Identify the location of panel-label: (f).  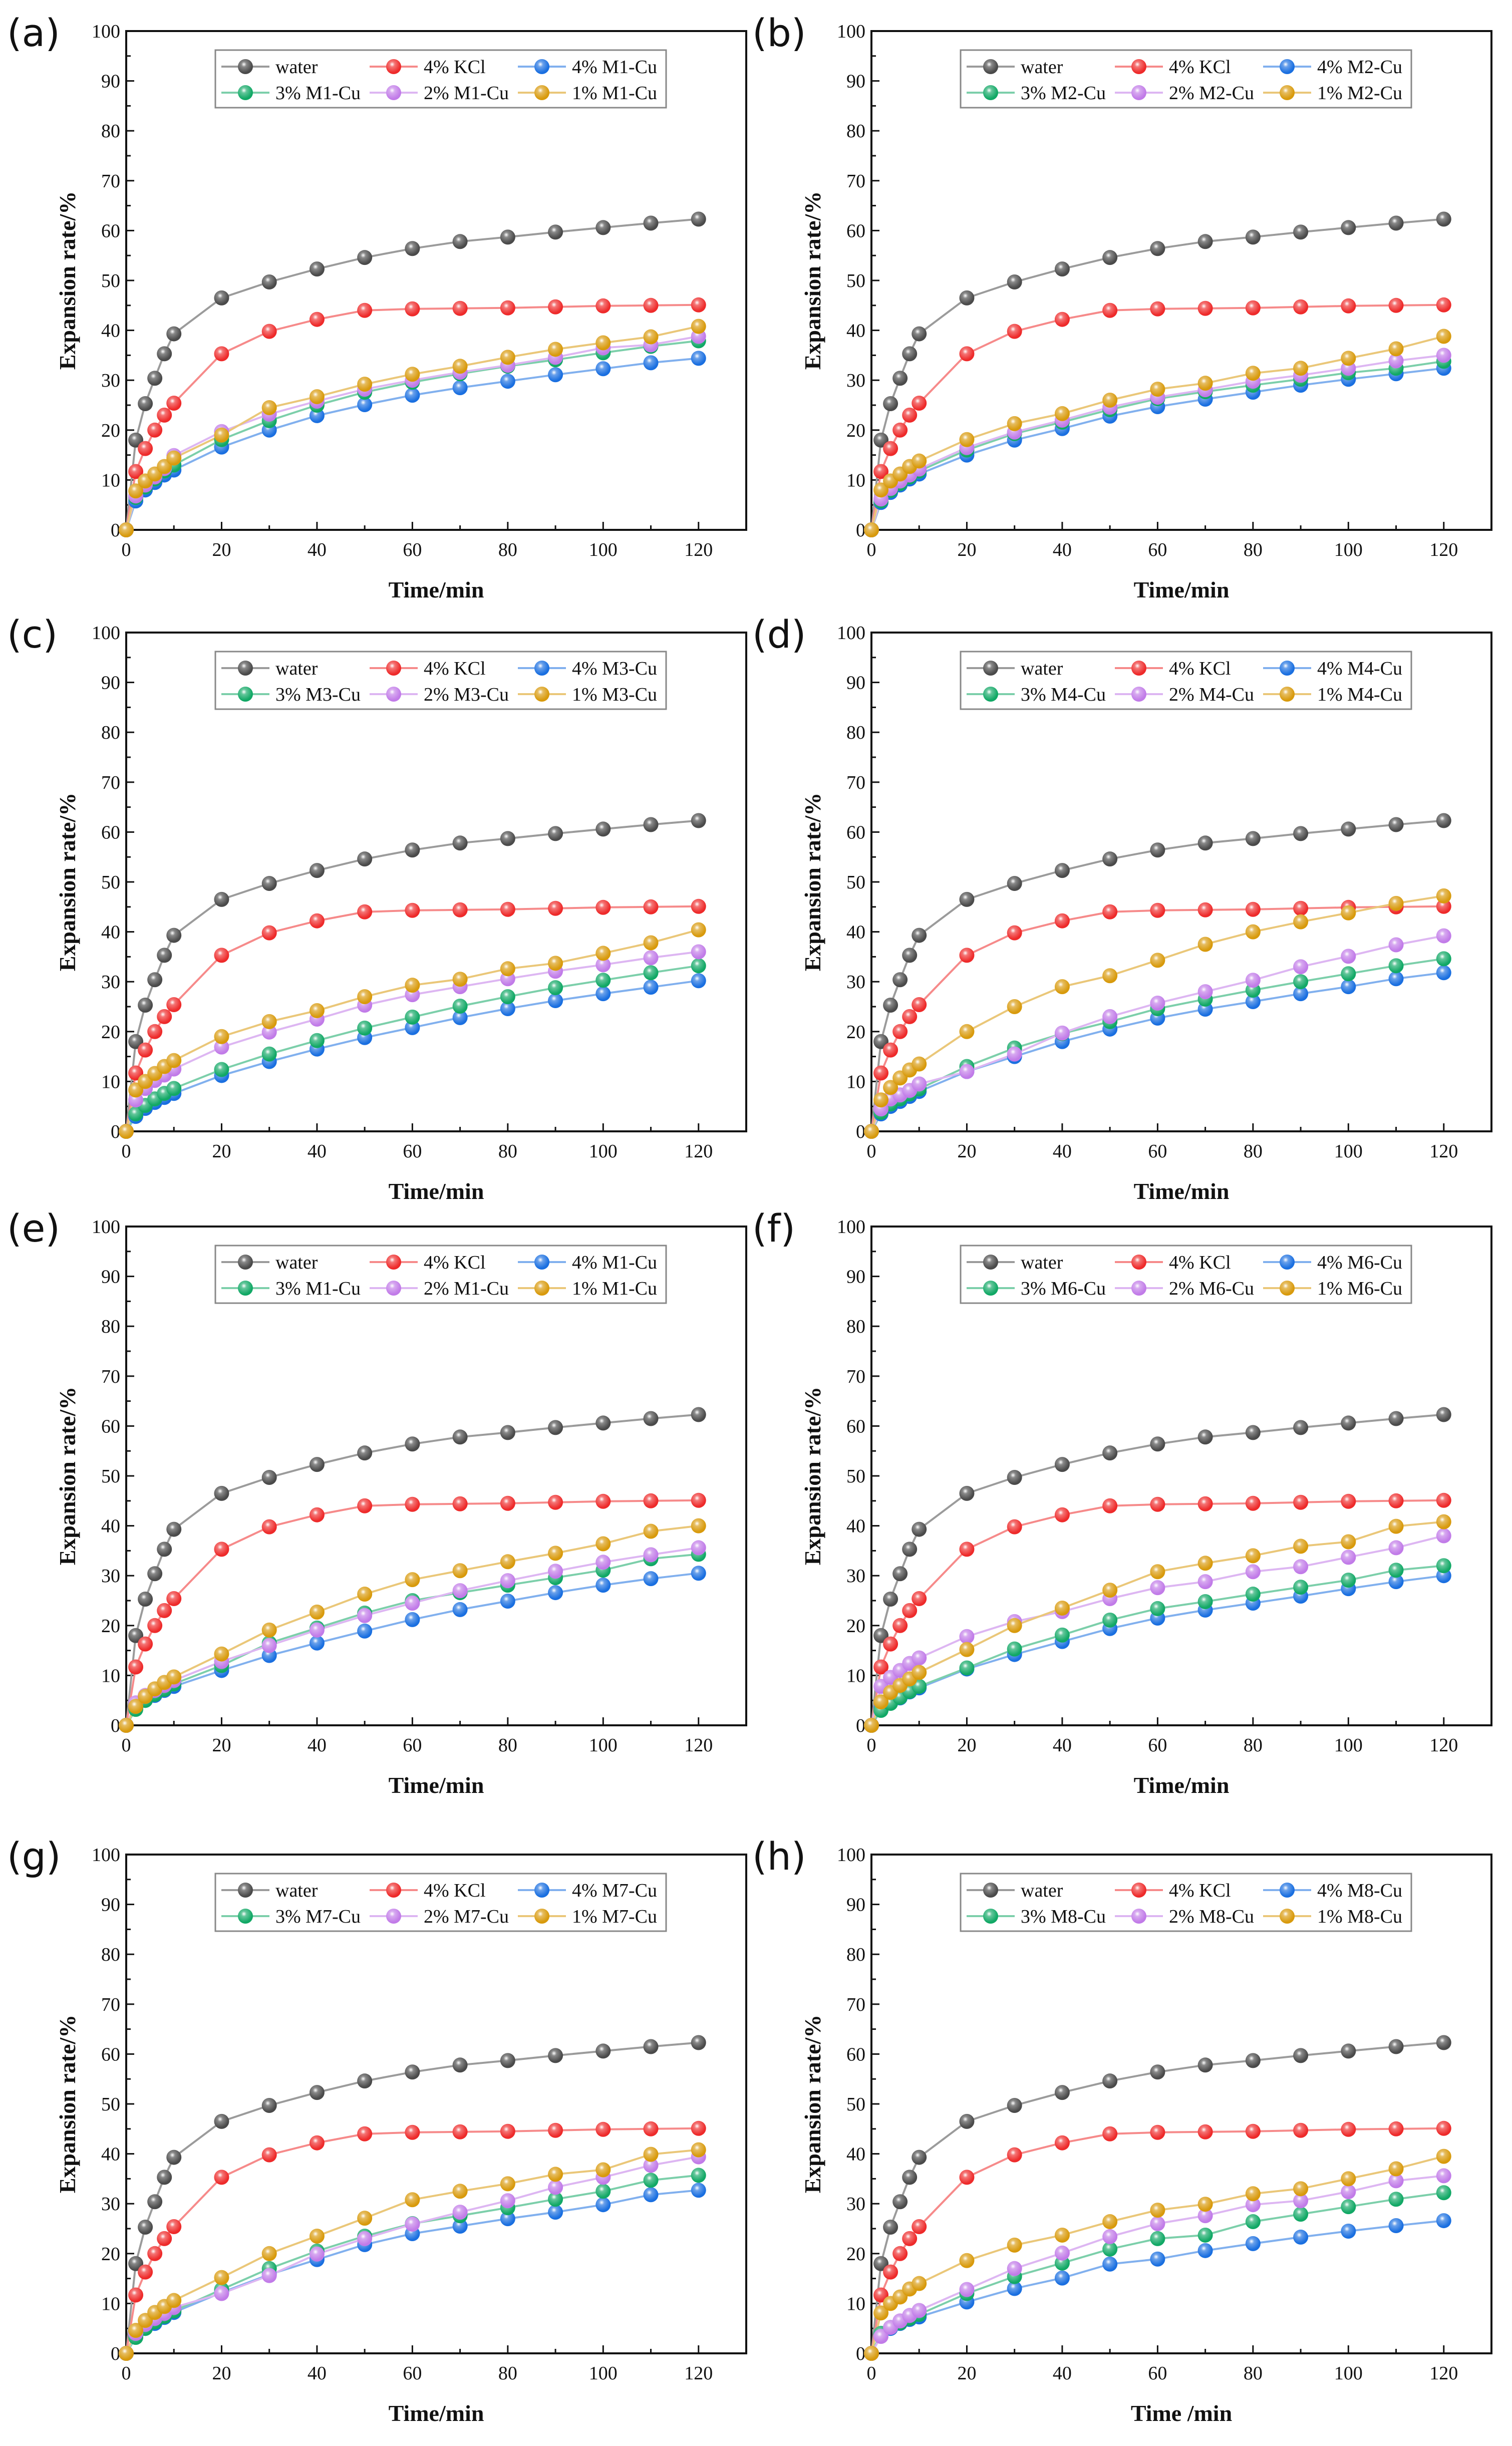
(773, 1228).